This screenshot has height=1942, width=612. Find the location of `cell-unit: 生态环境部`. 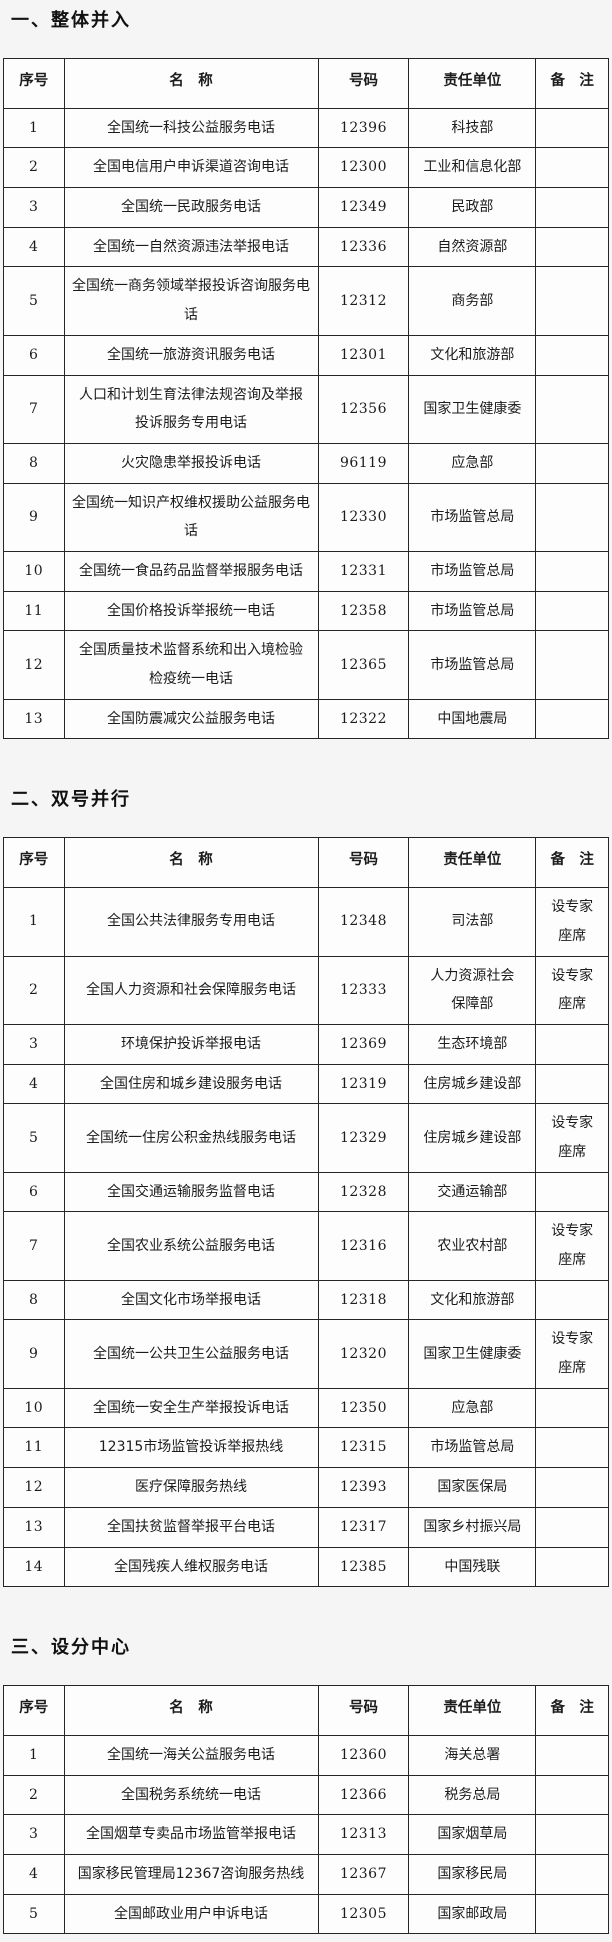

cell-unit: 生态环境部 is located at coordinates (472, 1044).